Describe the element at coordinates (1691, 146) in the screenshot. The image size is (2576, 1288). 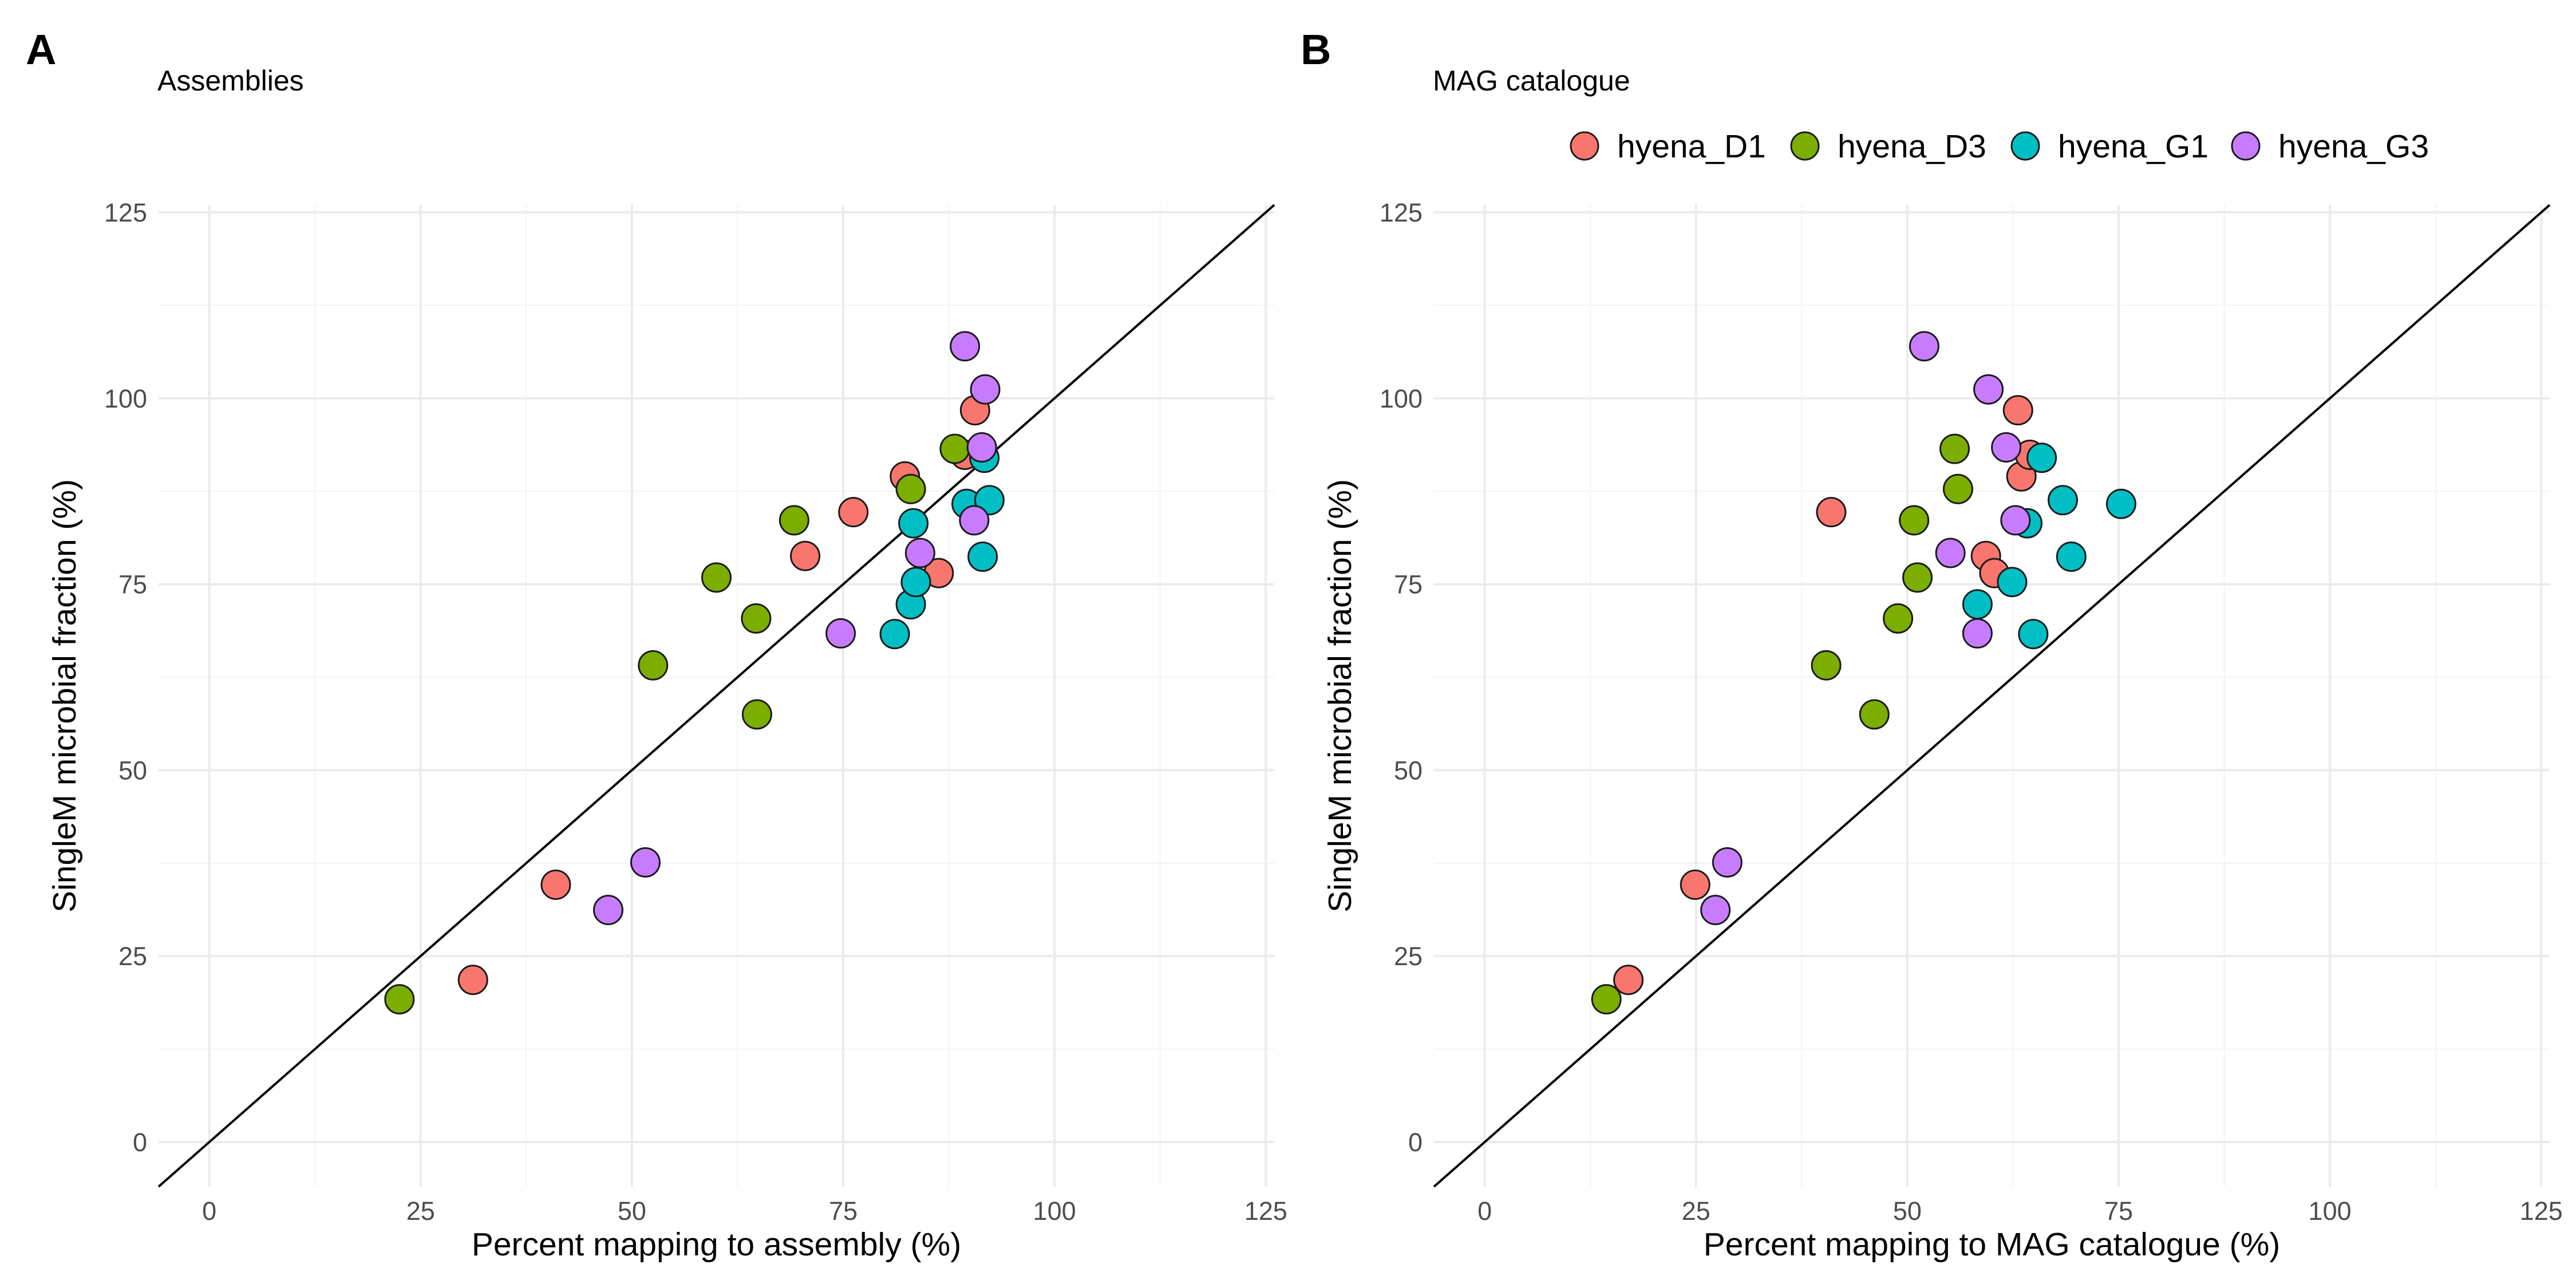
I see `legend-label: hyena_D1` at that location.